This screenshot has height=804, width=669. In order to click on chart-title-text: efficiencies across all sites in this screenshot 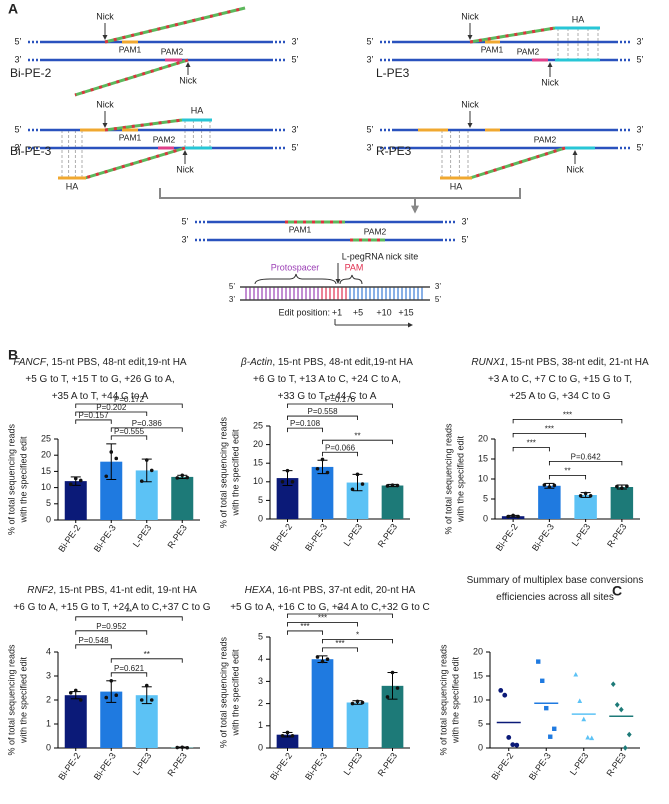, I will do `click(555, 597)`.